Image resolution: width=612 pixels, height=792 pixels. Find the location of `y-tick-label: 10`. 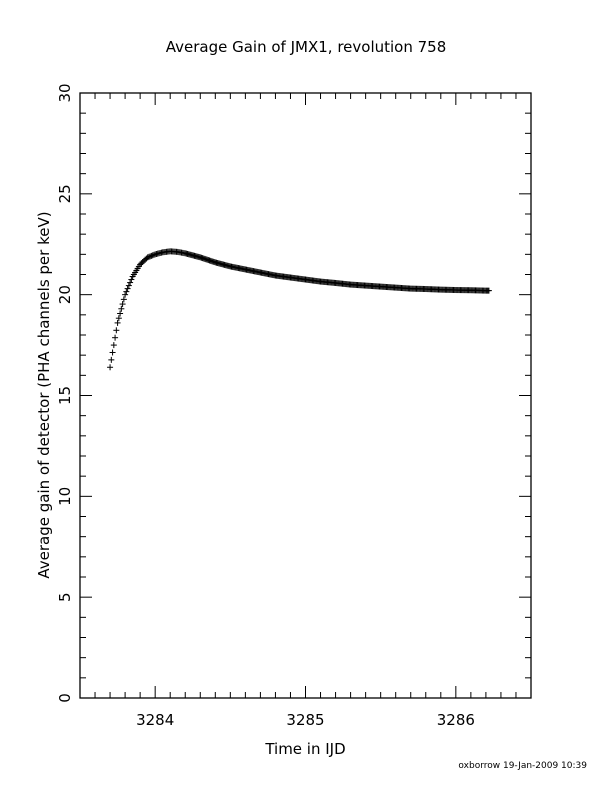

y-tick-label: 10 is located at coordinates (65, 496).